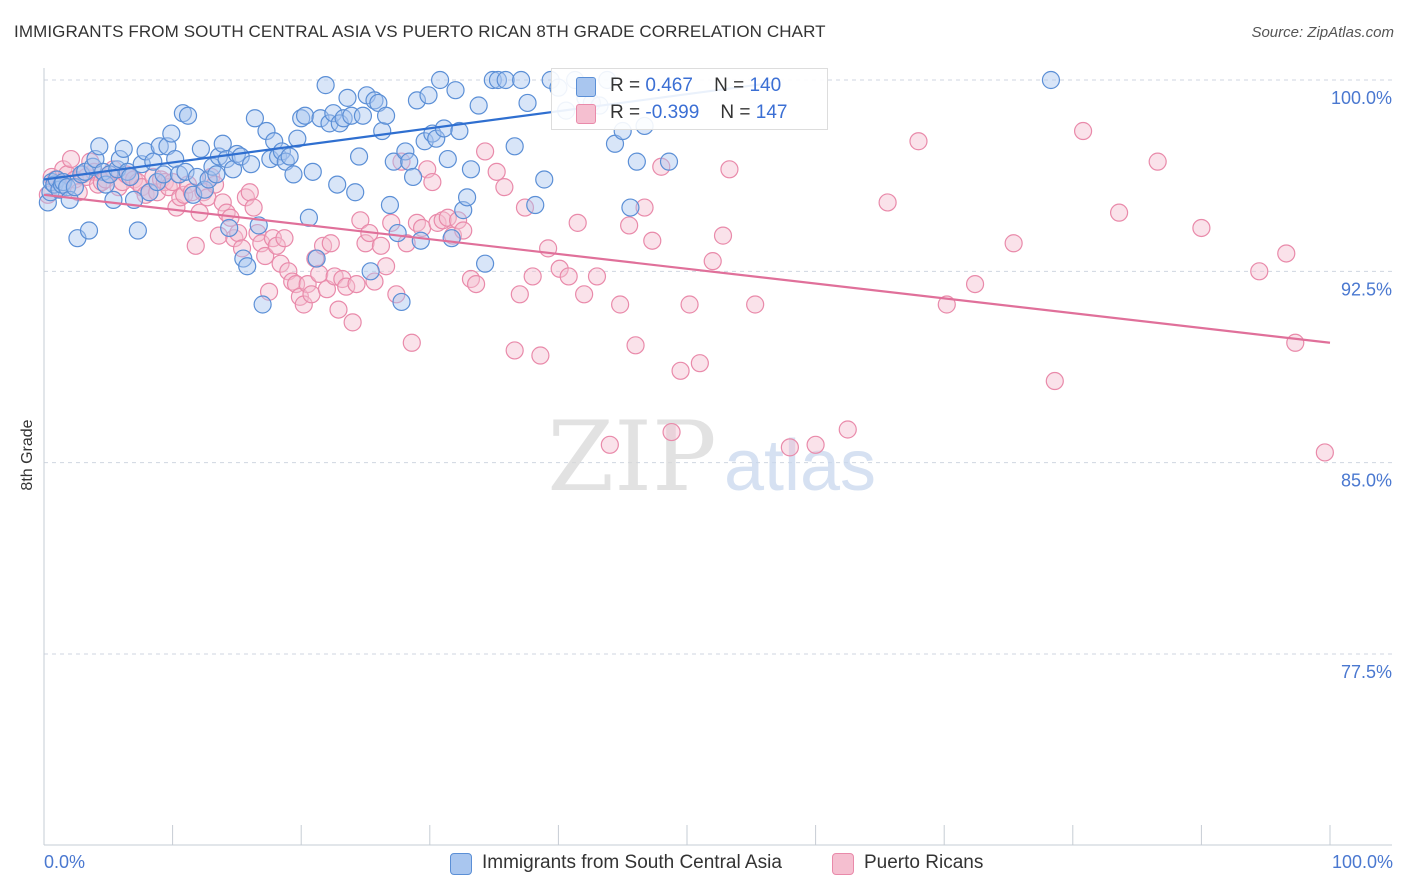 This screenshot has width=1406, height=892. Describe the element at coordinates (1366, 672) in the screenshot. I see `y-tick-label: 77.5%` at that location.